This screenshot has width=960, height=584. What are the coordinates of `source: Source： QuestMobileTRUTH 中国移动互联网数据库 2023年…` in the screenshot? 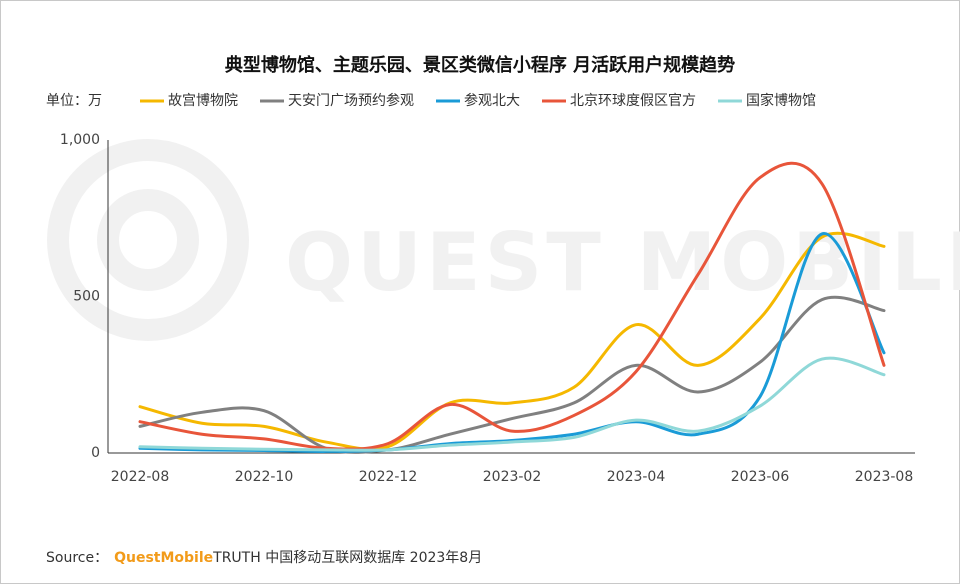 It's located at (264, 558).